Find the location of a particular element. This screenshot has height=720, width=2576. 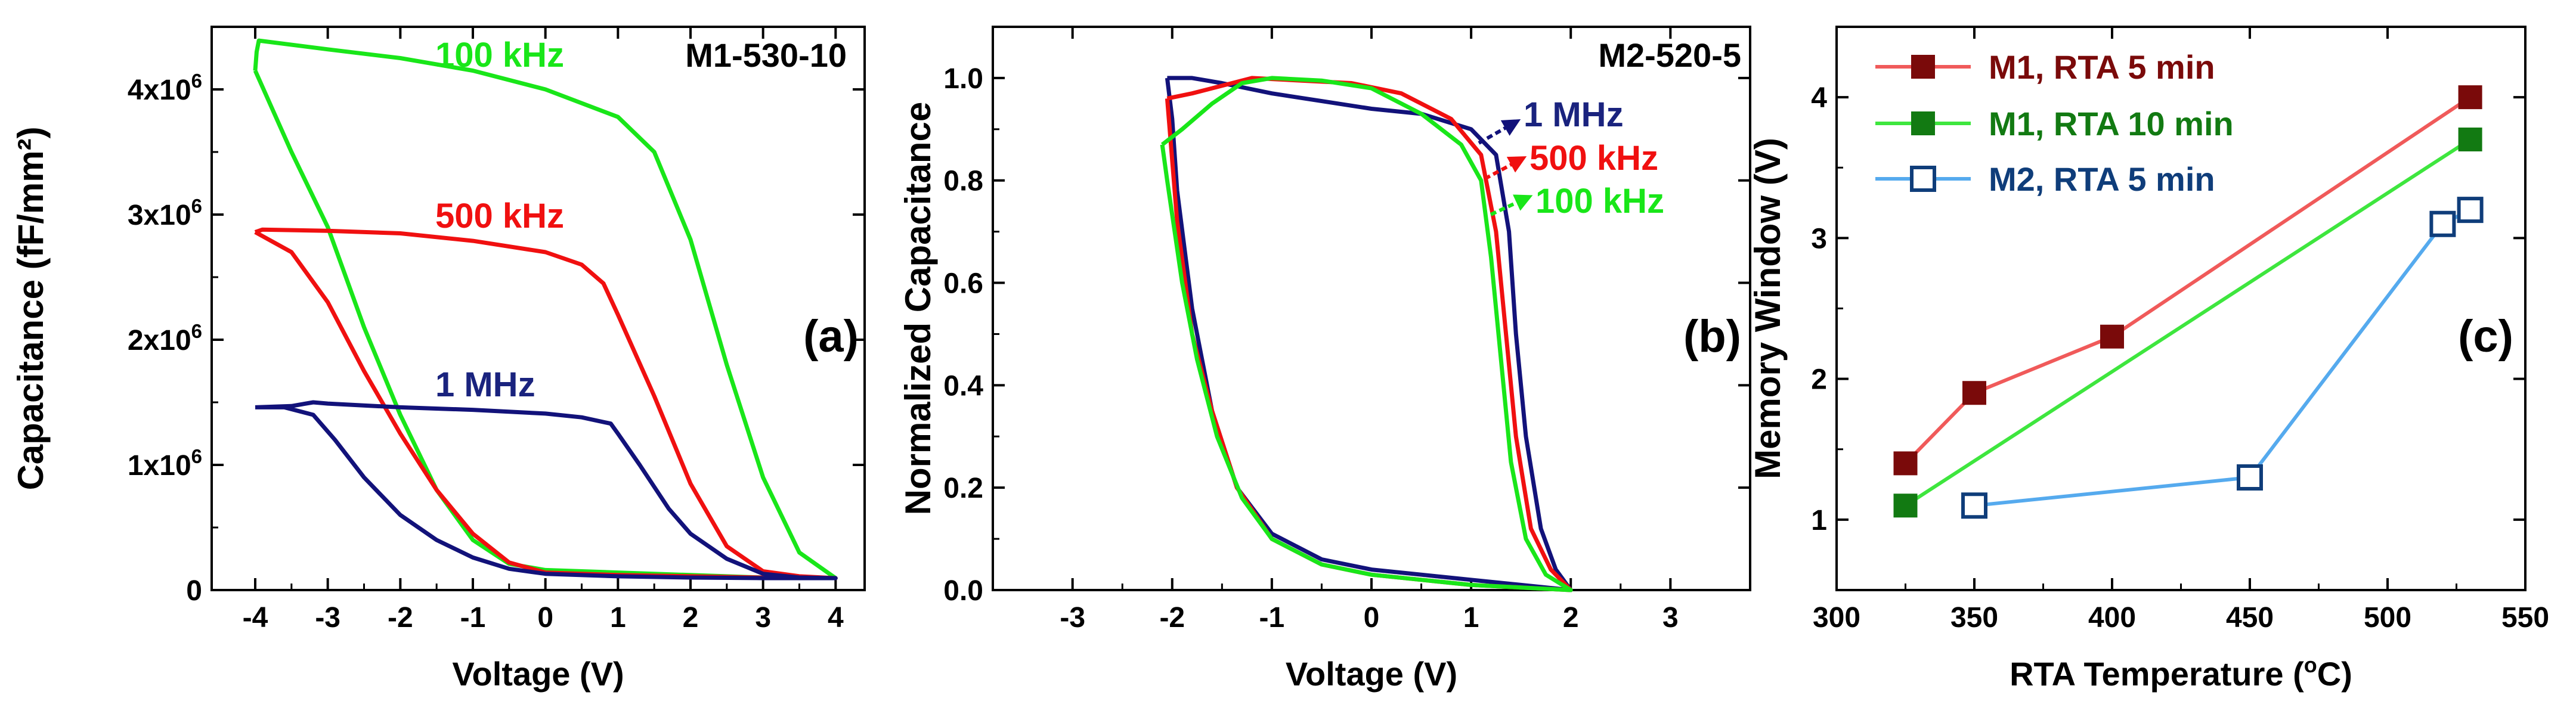

y-axis-title-c: Memory Window (V) is located at coordinates (1768, 308).